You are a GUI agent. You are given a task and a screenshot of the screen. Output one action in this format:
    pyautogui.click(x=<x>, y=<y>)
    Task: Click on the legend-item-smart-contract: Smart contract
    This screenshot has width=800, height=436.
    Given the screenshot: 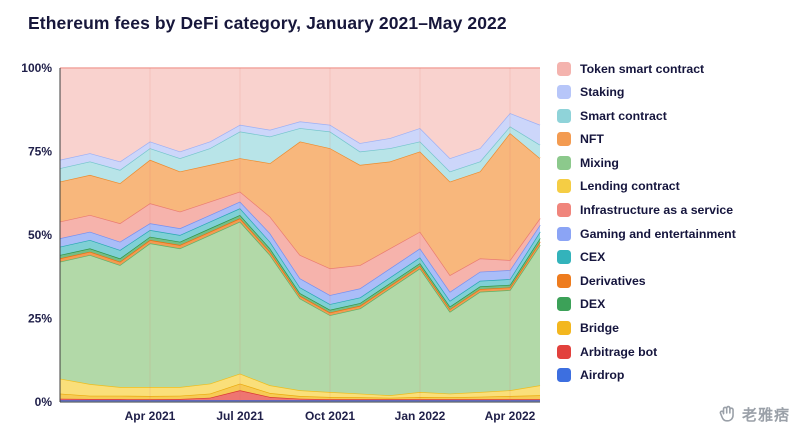 What is the action you would take?
    pyautogui.click(x=646, y=115)
    